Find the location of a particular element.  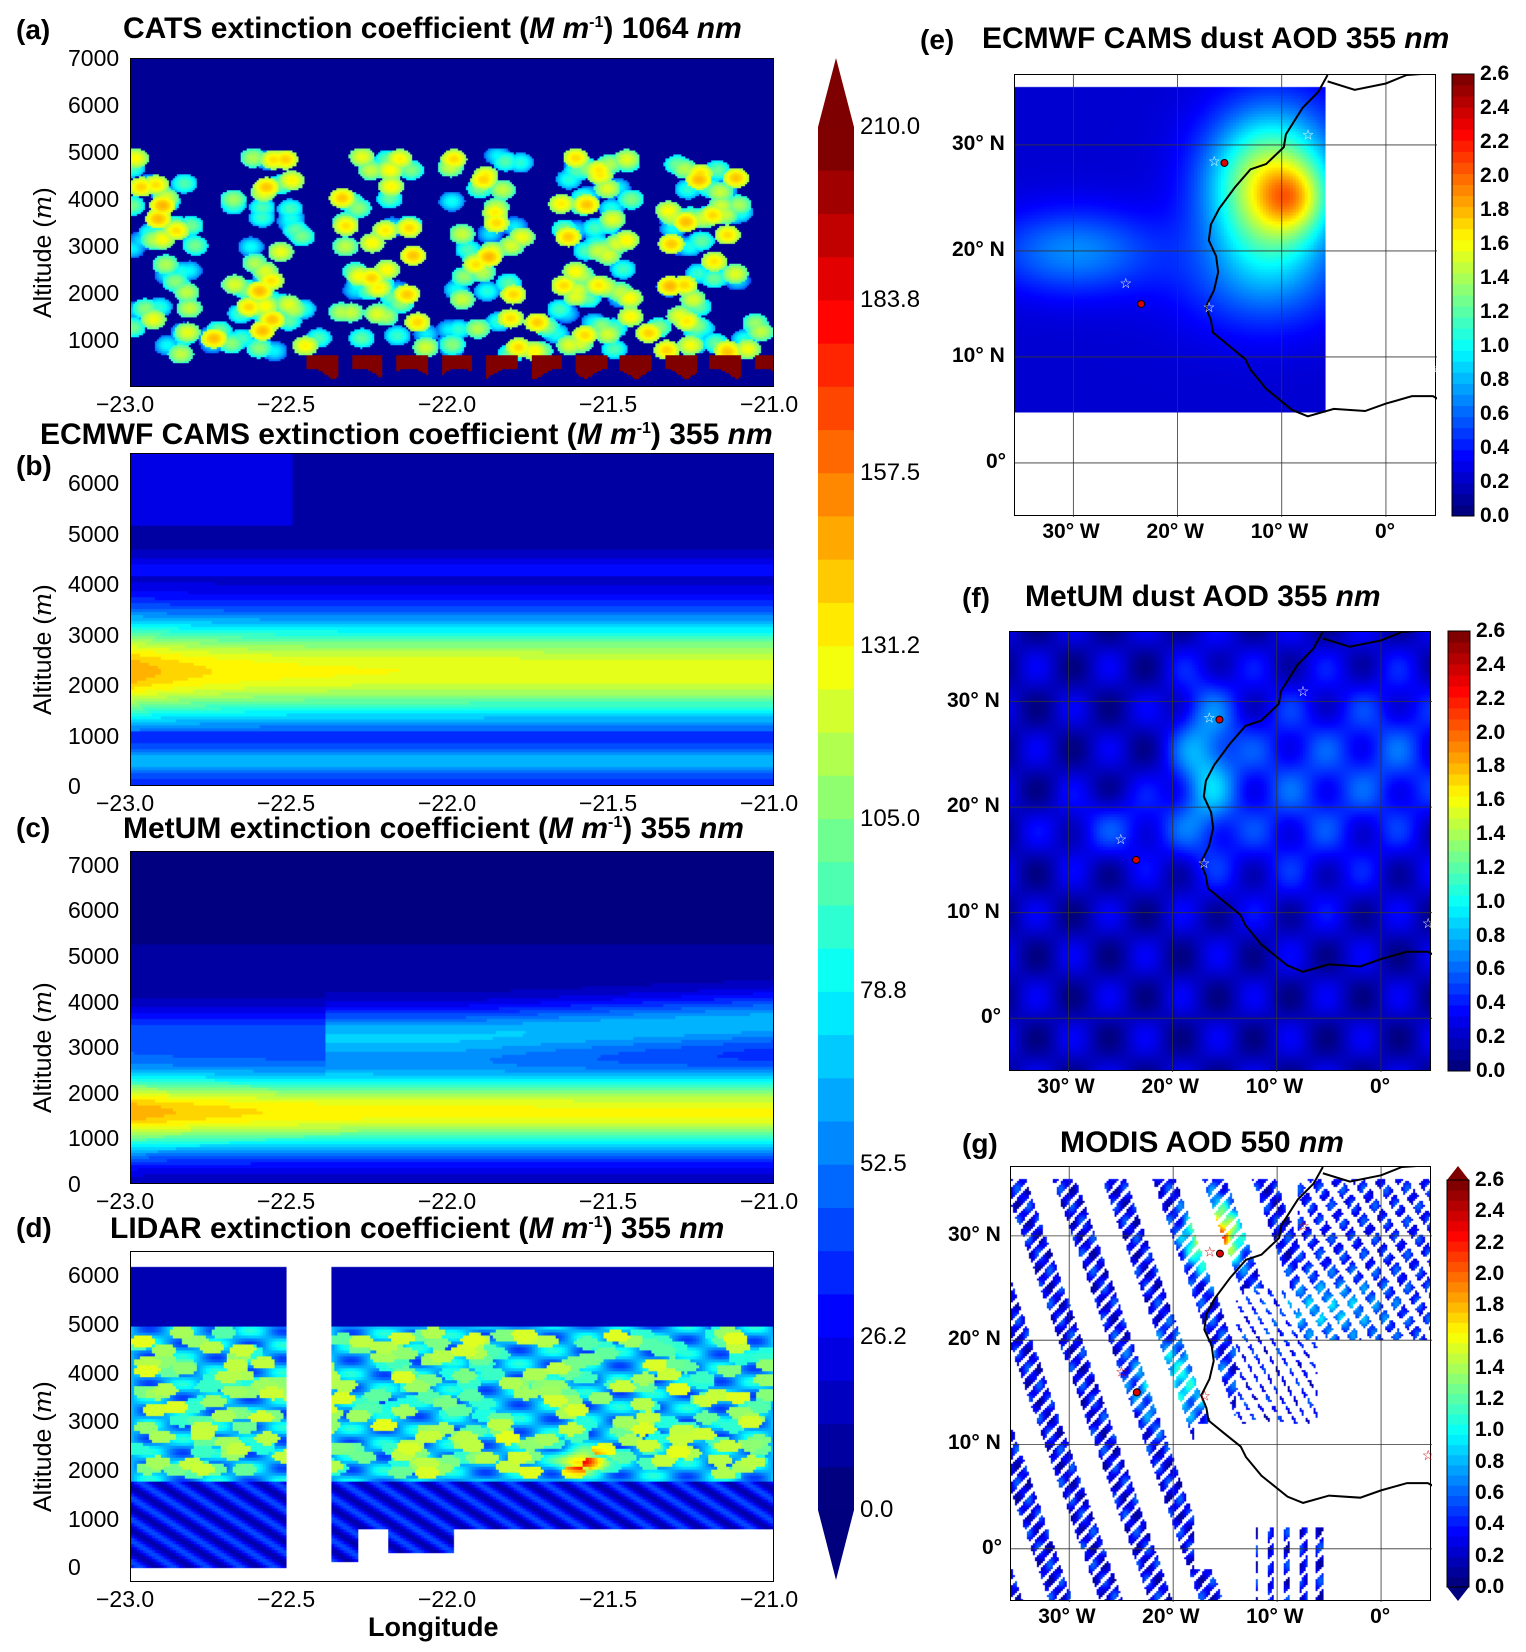

y-tick-label: 5000 is located at coordinates (94, 1324).